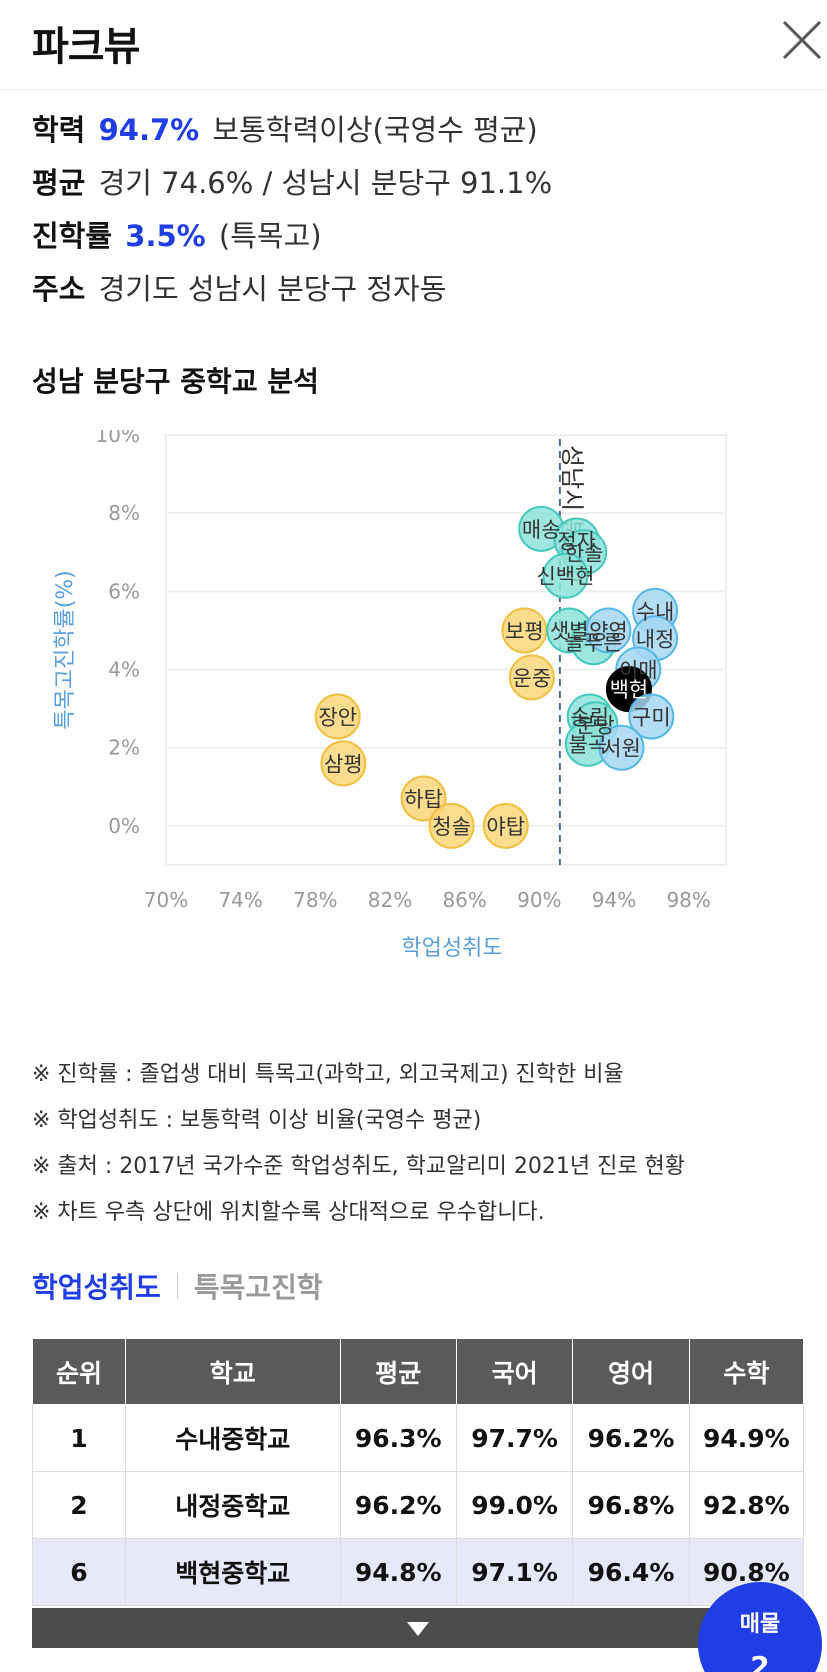 Image resolution: width=827 pixels, height=1672 pixels. I want to click on data-point-label: 서원, so click(621, 749).